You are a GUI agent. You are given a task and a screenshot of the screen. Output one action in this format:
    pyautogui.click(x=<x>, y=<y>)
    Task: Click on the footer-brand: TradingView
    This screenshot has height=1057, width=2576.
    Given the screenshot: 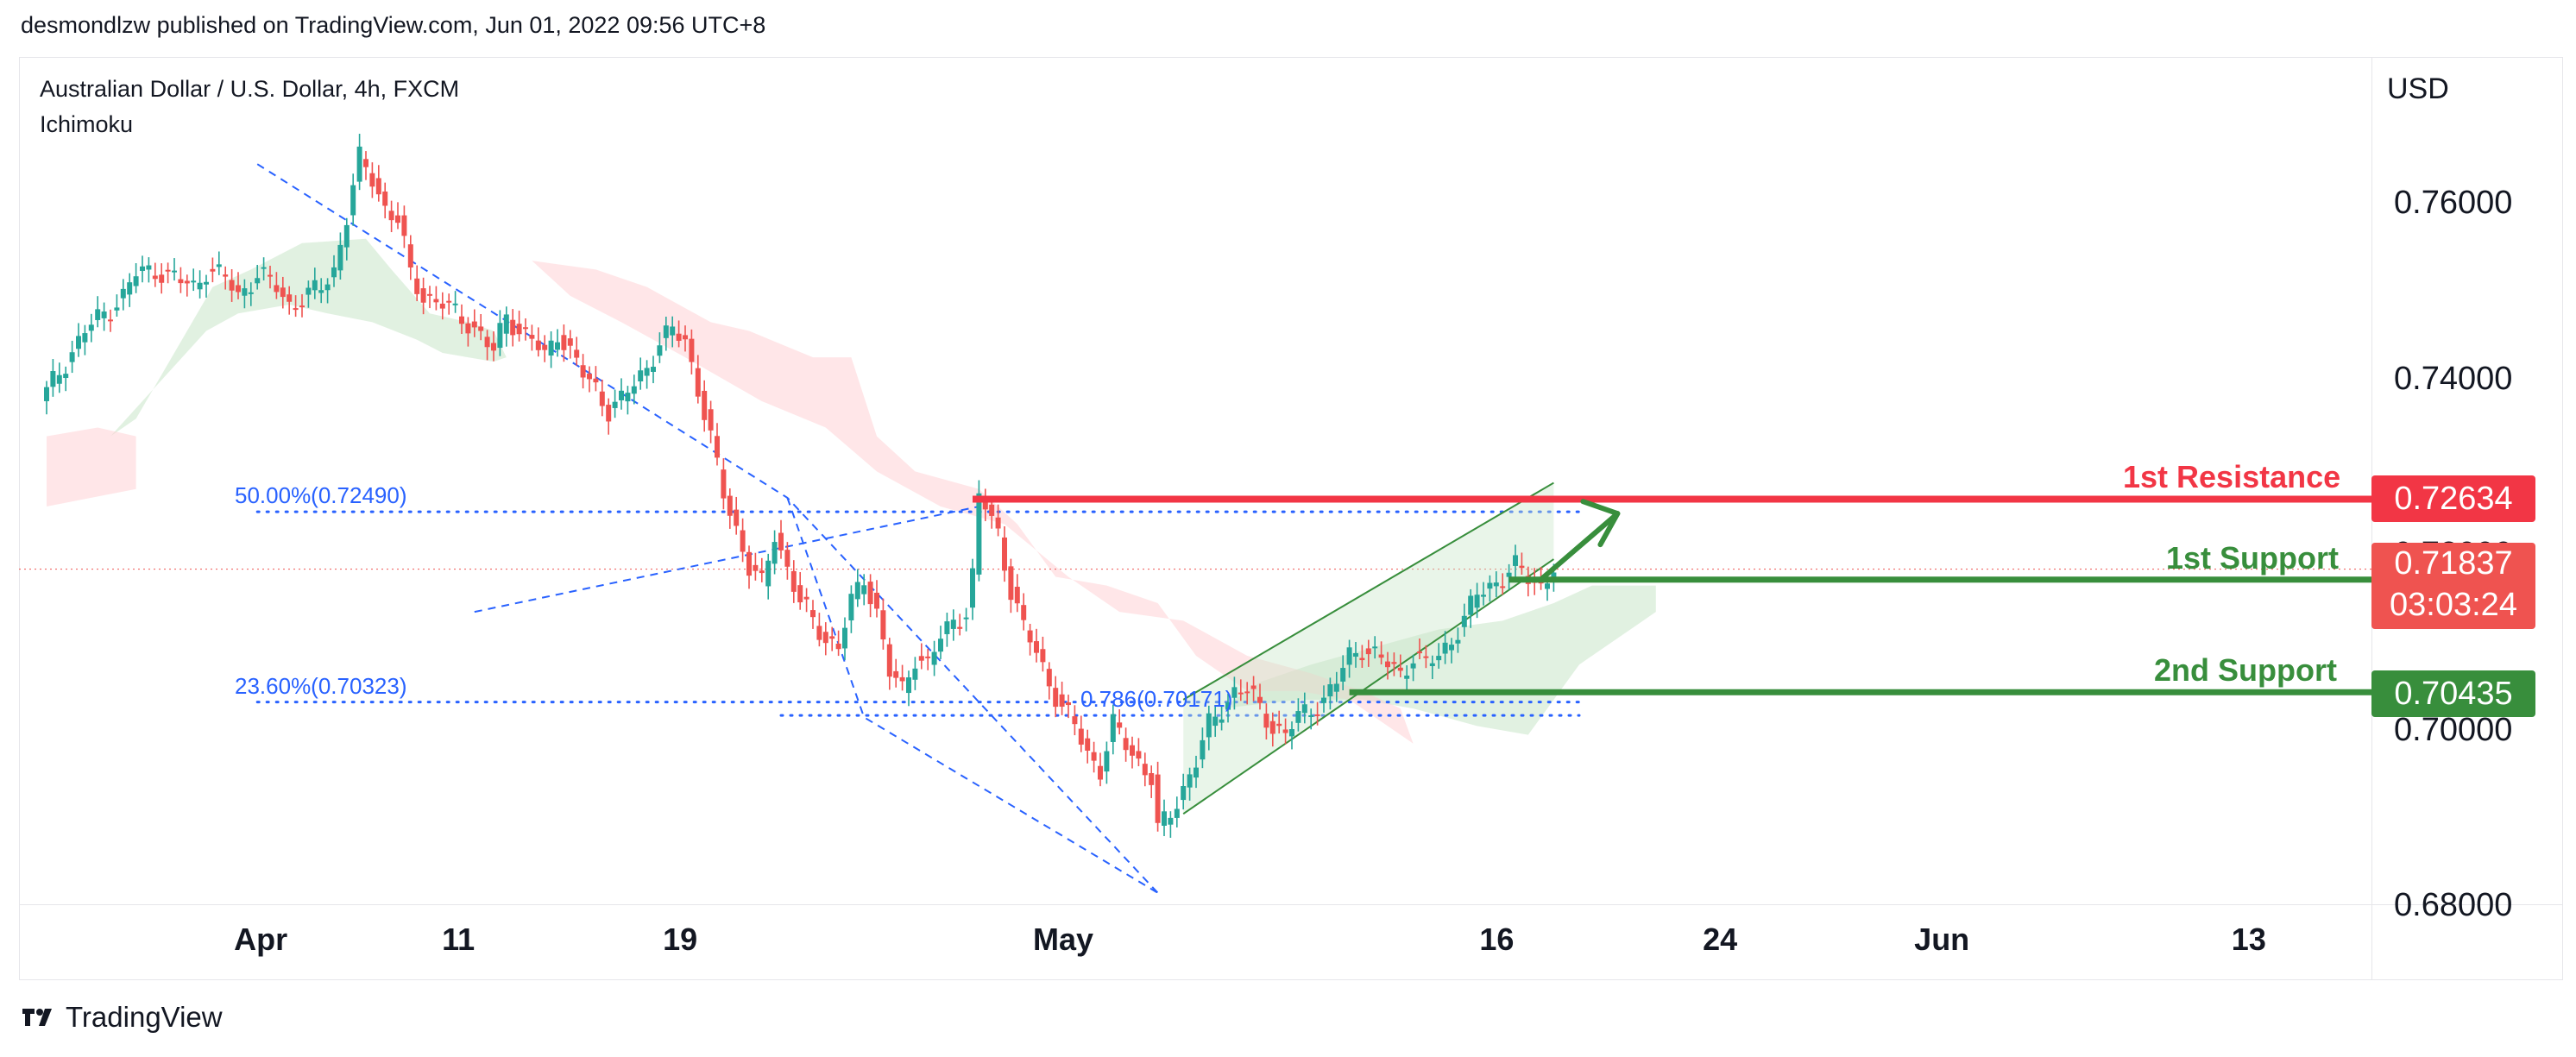 What is the action you would take?
    pyautogui.click(x=122, y=1017)
    